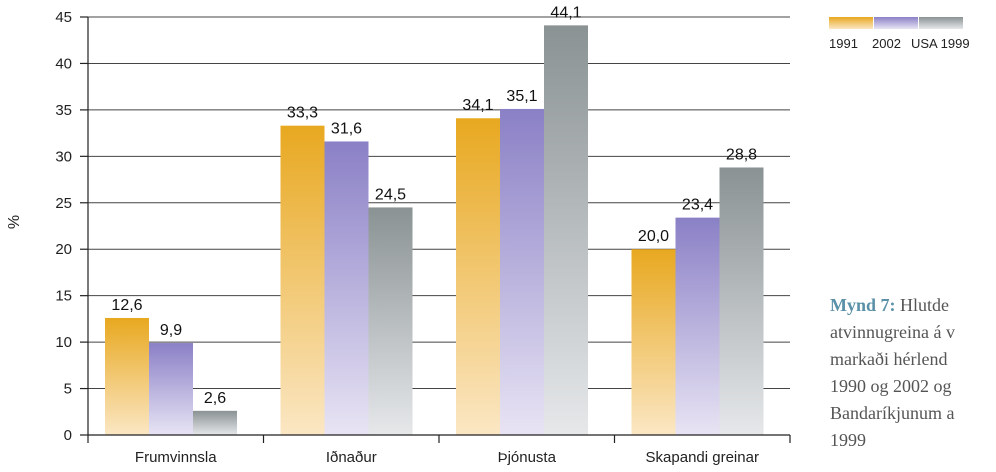 Image resolution: width=996 pixels, height=472 pixels. I want to click on legend: 1991 2002 USA 1999, so click(899, 34).